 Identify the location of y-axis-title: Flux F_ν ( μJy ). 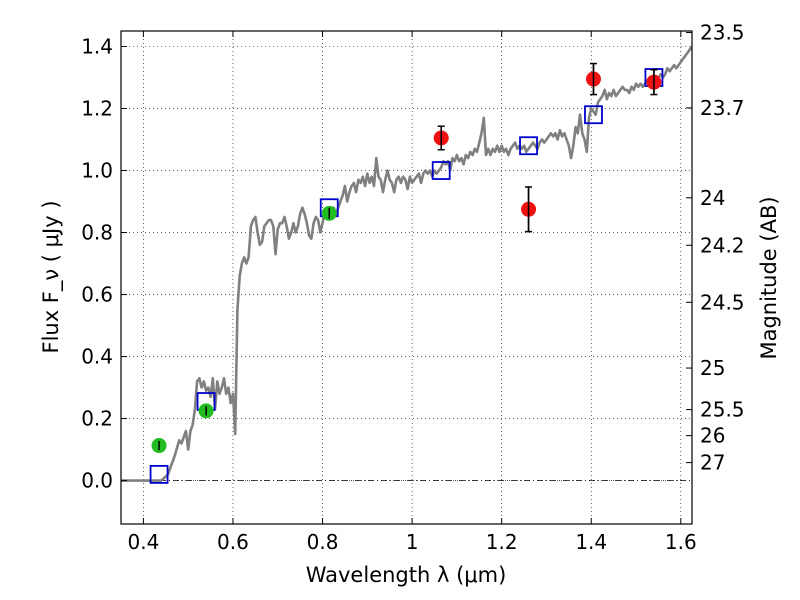
(51, 276).